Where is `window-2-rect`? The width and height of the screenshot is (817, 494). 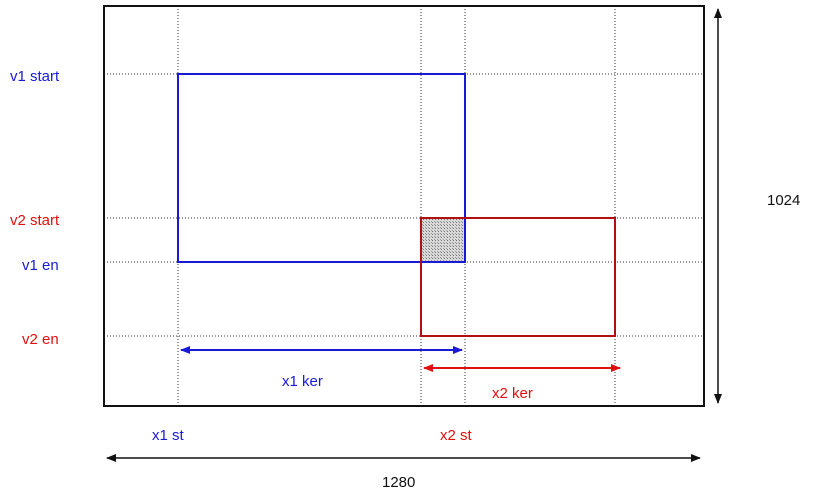 window-2-rect is located at coordinates (518, 277).